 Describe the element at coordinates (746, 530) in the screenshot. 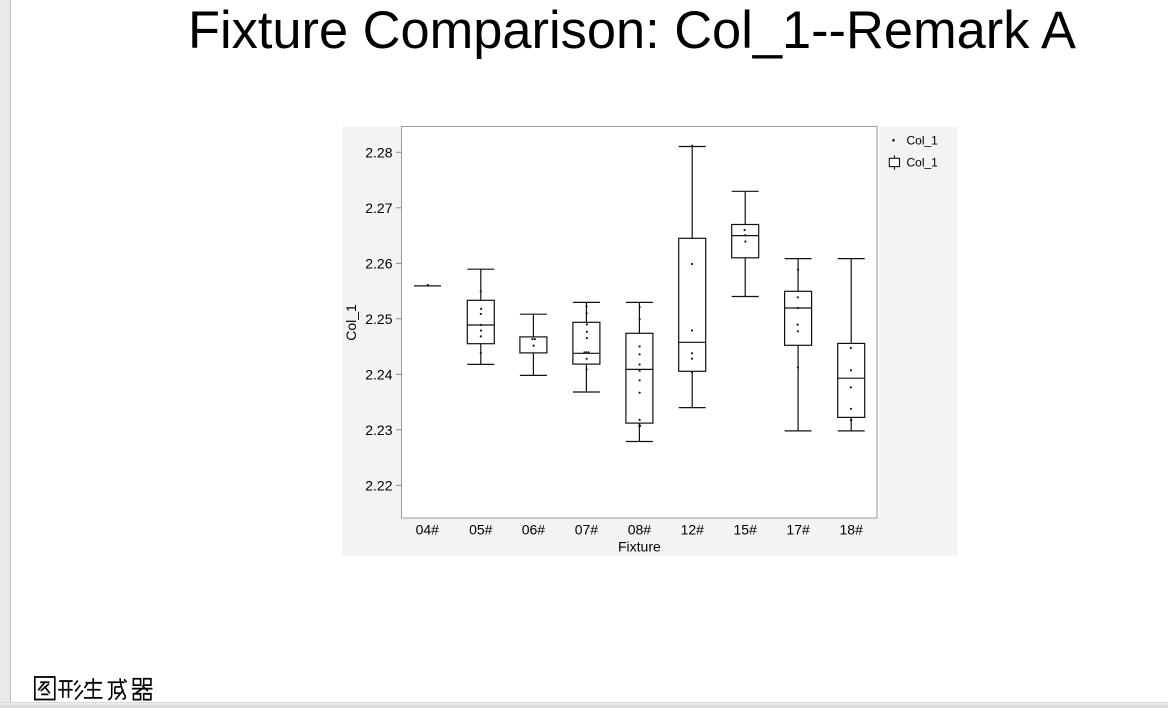

I see `svg-text: 15#` at that location.